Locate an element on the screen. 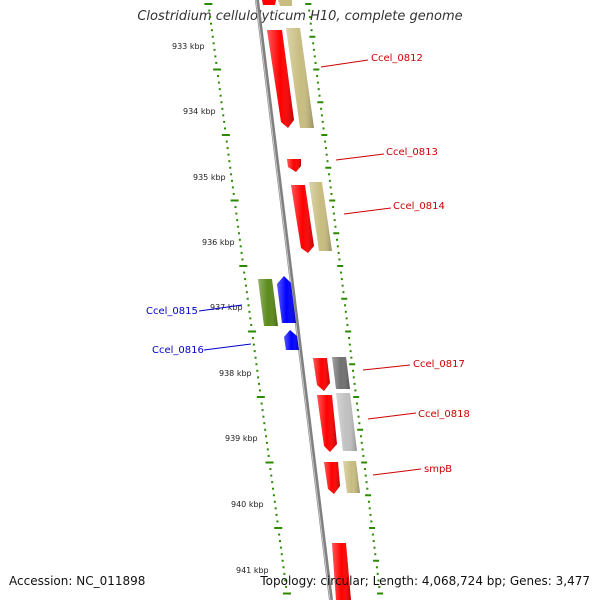  leader-line-smpB is located at coordinates (397, 472).